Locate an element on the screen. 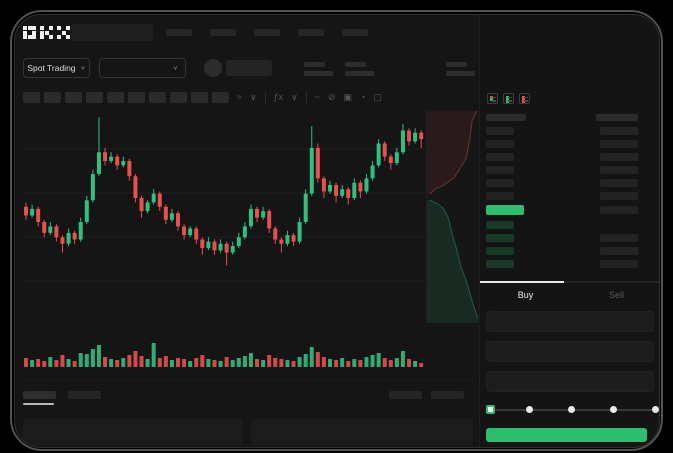 This screenshot has height=453, width=673. orderbook-split-view-icon is located at coordinates (492, 98).